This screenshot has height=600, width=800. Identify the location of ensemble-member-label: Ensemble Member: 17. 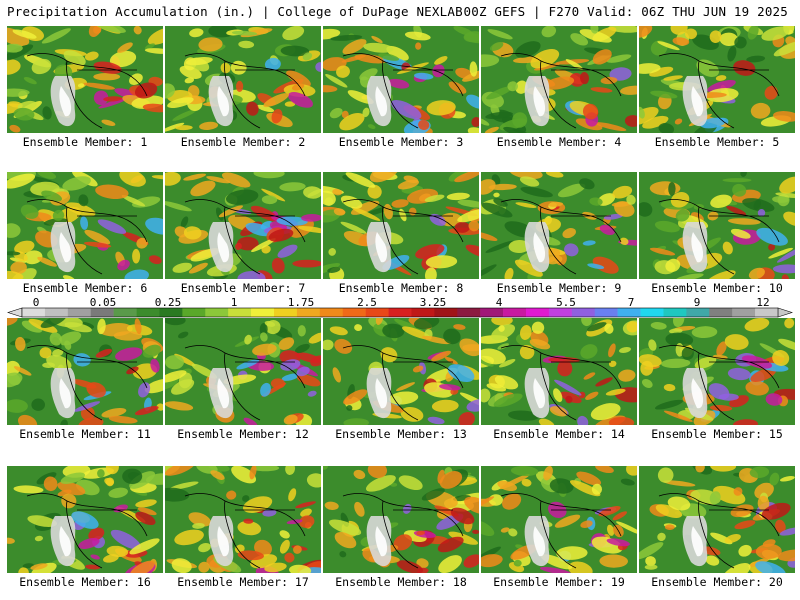
(243, 582).